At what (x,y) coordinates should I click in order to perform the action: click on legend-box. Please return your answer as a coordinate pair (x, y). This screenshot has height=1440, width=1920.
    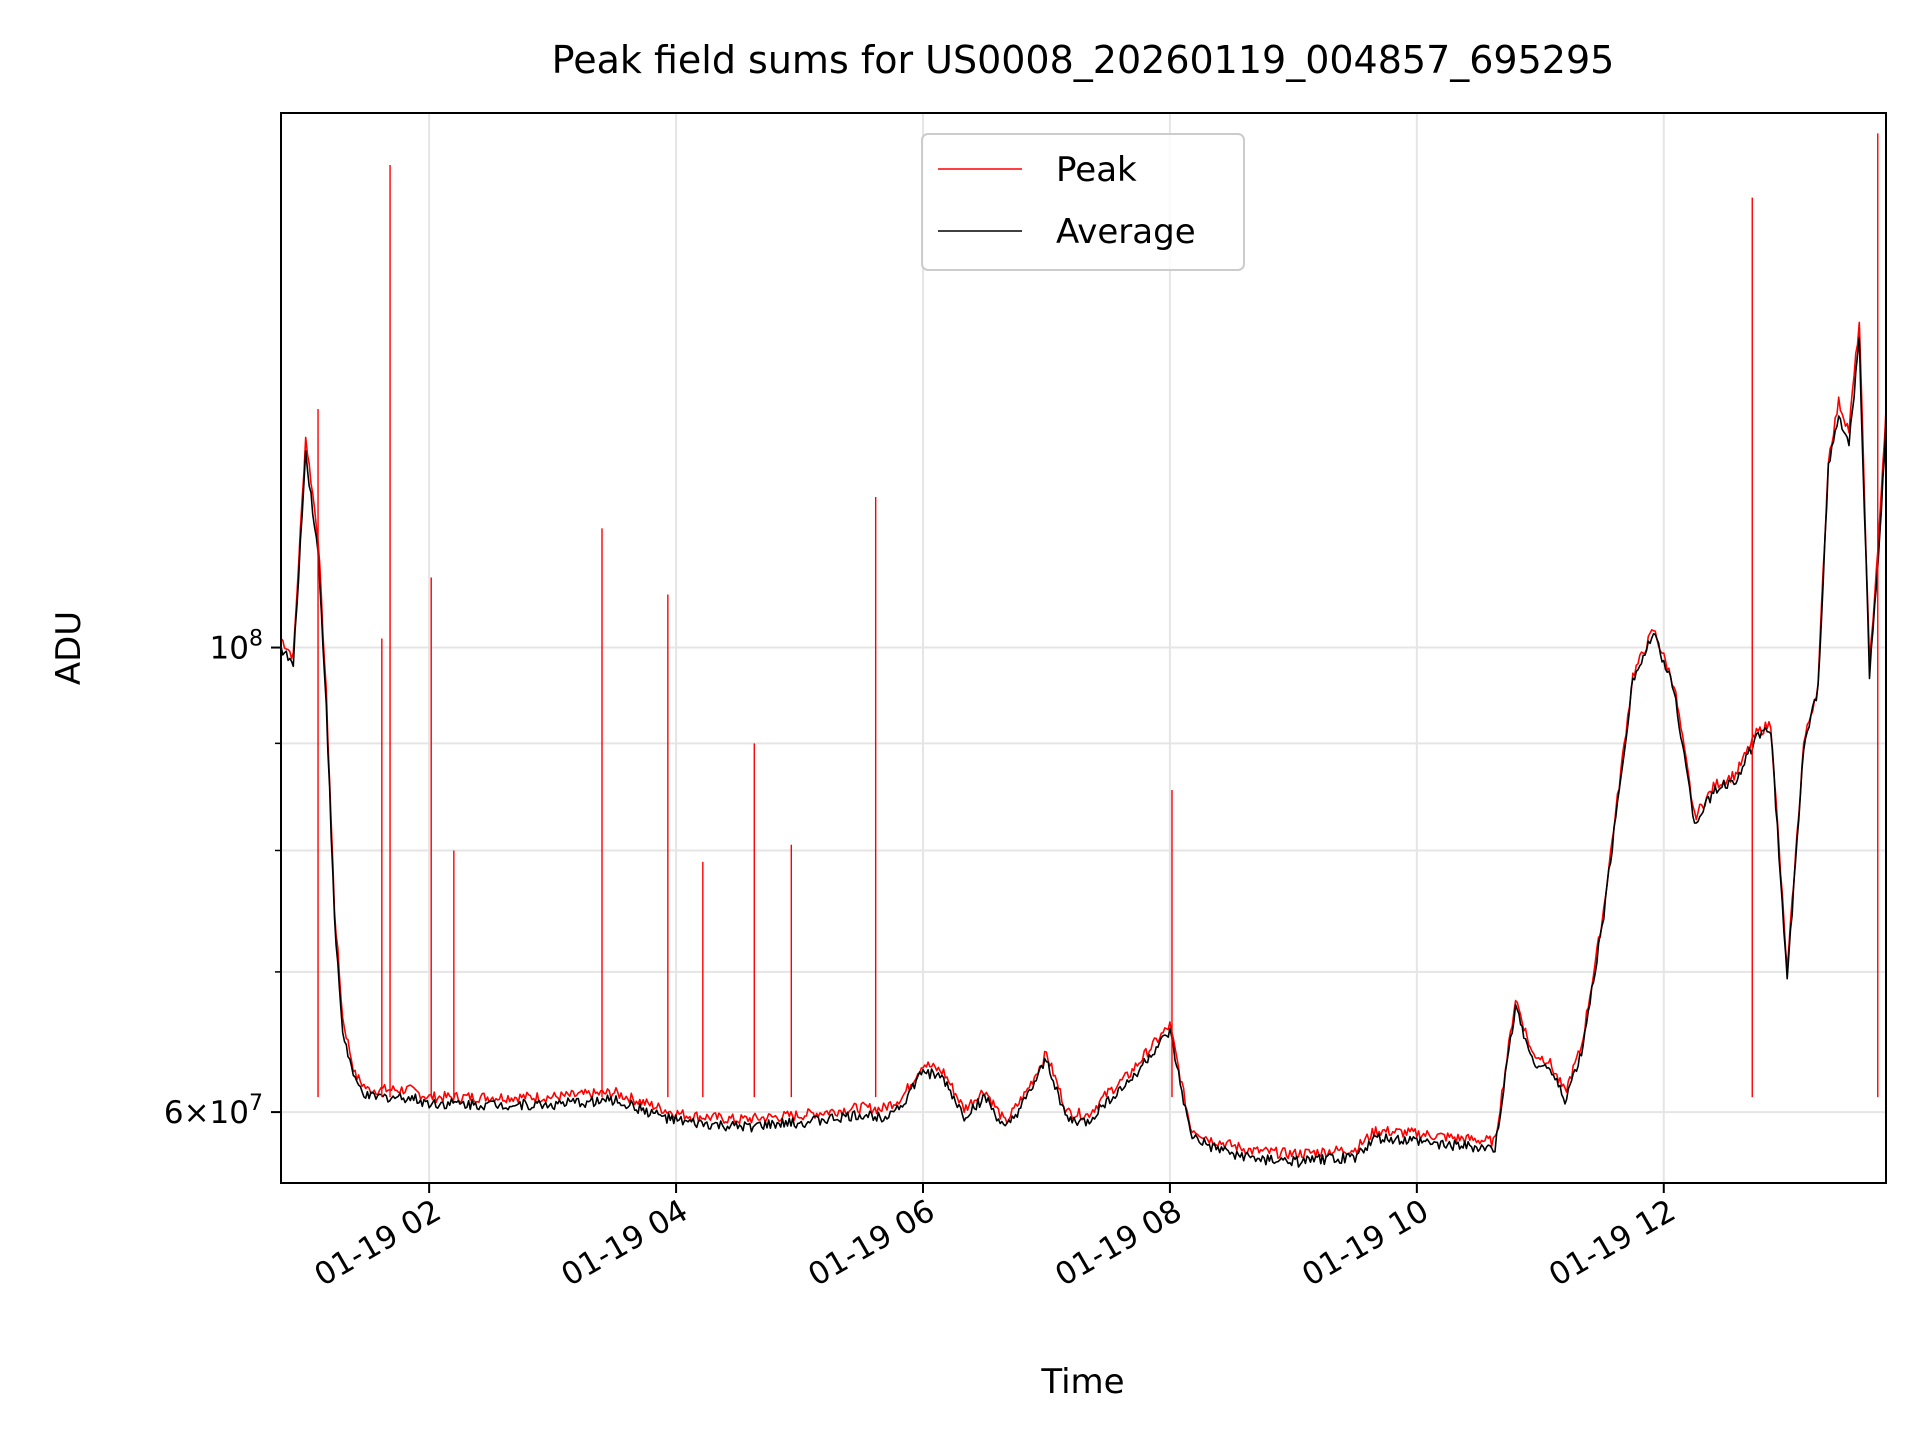
    Looking at the image, I should click on (1083, 202).